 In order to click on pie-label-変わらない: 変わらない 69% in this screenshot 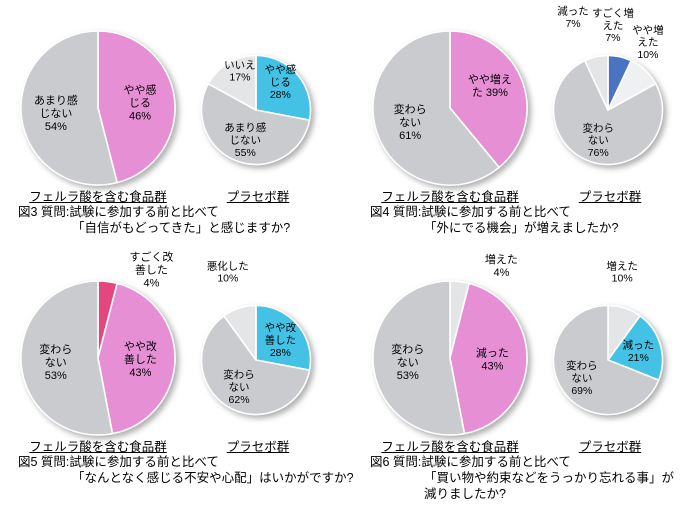, I will do `click(582, 378)`.